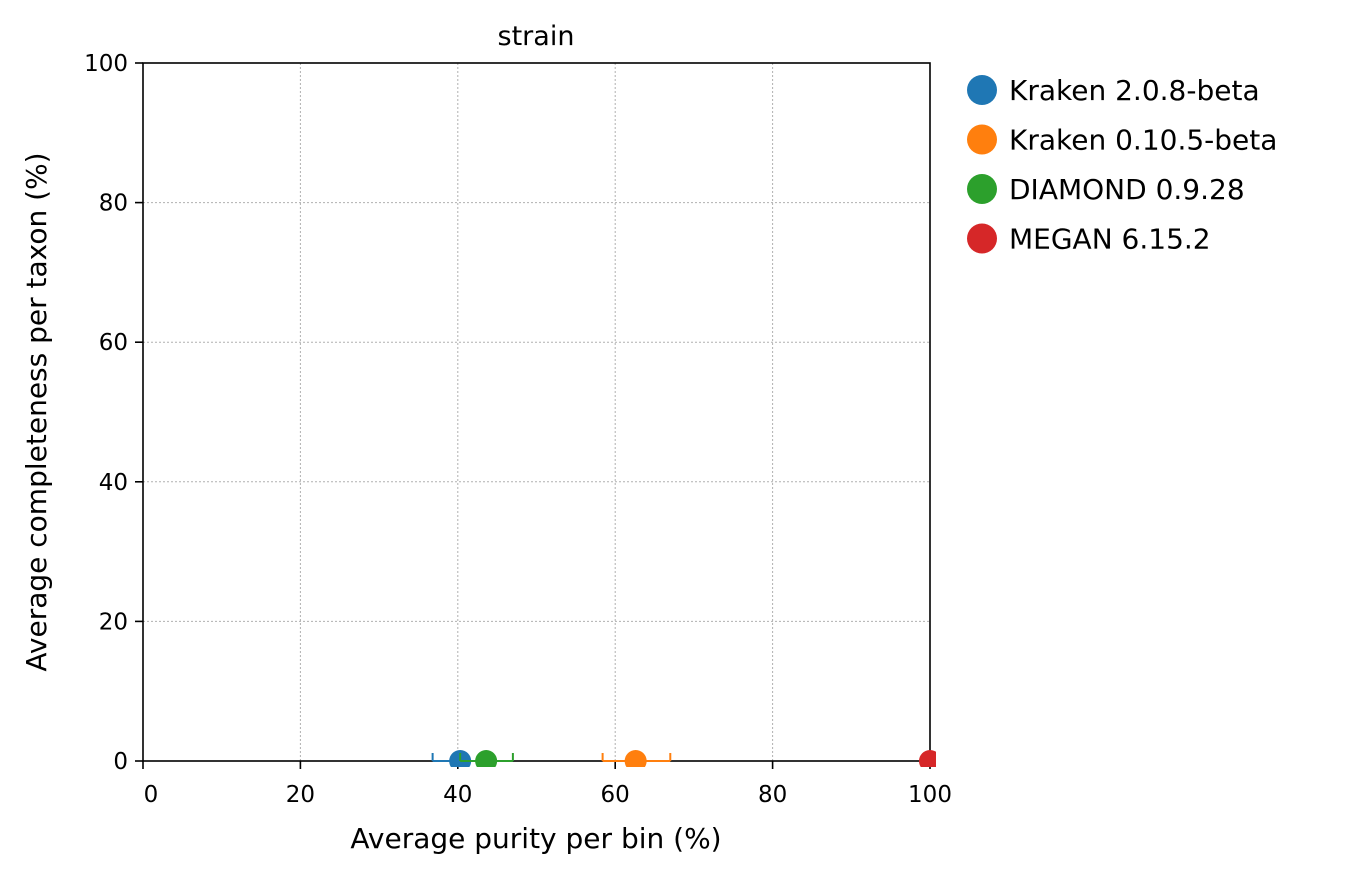 The height and width of the screenshot is (875, 1362). What do you see at coordinates (113, 343) in the screenshot?
I see `y-tick-label: 60` at bounding box center [113, 343].